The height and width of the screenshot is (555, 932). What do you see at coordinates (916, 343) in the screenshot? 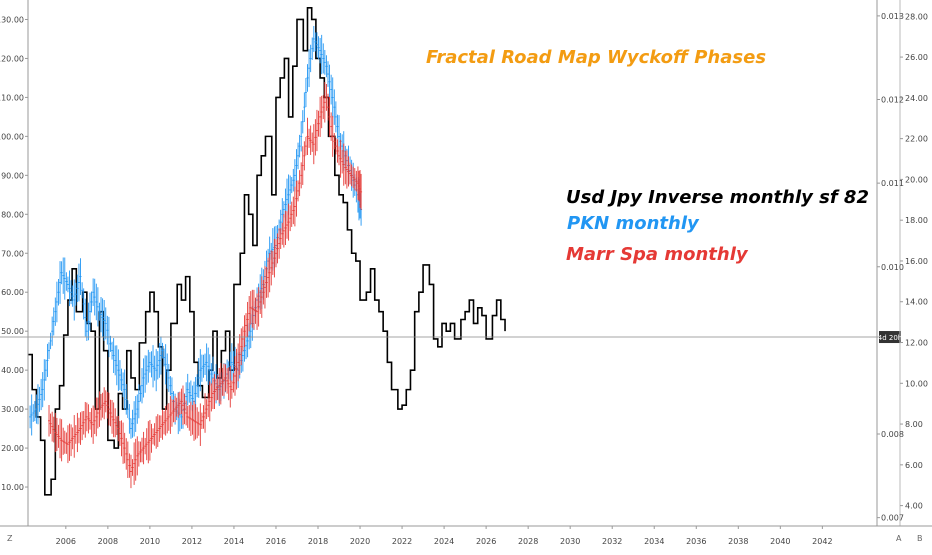
I see `right-tick-label: 12.00` at bounding box center [916, 343].